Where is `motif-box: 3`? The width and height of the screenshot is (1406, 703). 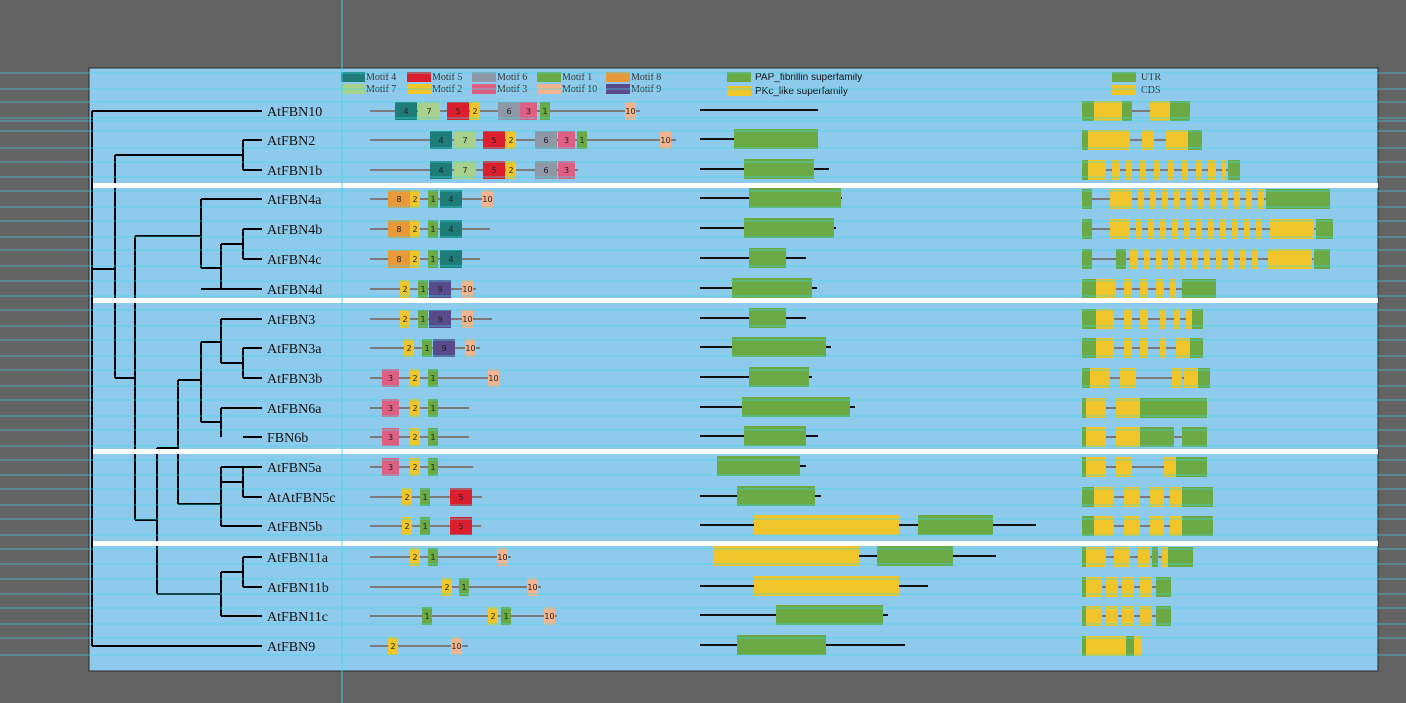 motif-box: 3 is located at coordinates (528, 111).